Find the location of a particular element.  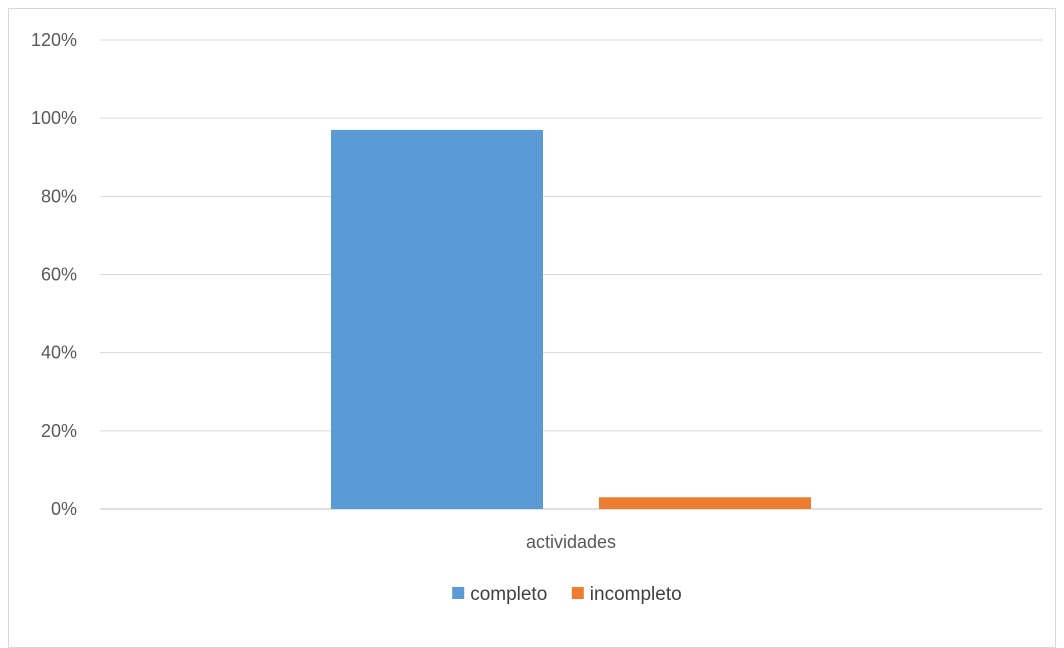

legend-swatch-incompleto is located at coordinates (577, 593).